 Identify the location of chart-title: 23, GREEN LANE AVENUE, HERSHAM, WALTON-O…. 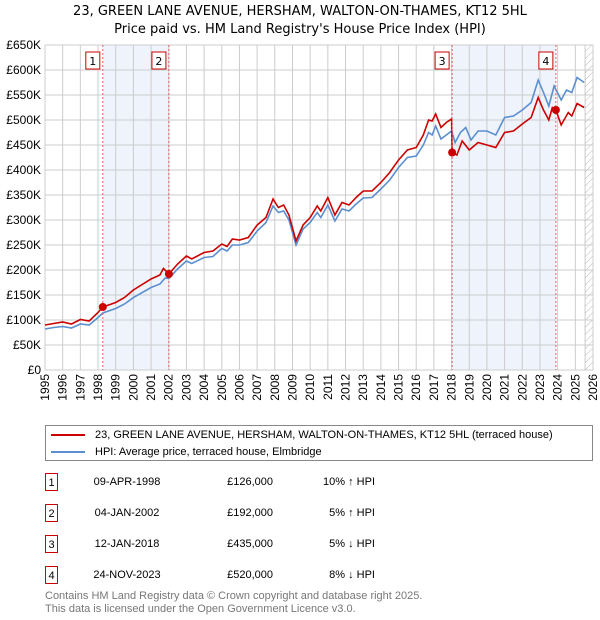
(300, 21).